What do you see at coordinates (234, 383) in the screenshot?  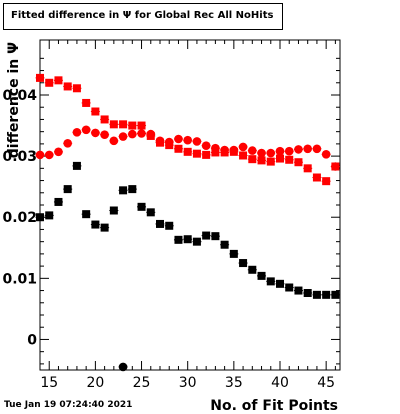 I see `x-tick-label: 35` at bounding box center [234, 383].